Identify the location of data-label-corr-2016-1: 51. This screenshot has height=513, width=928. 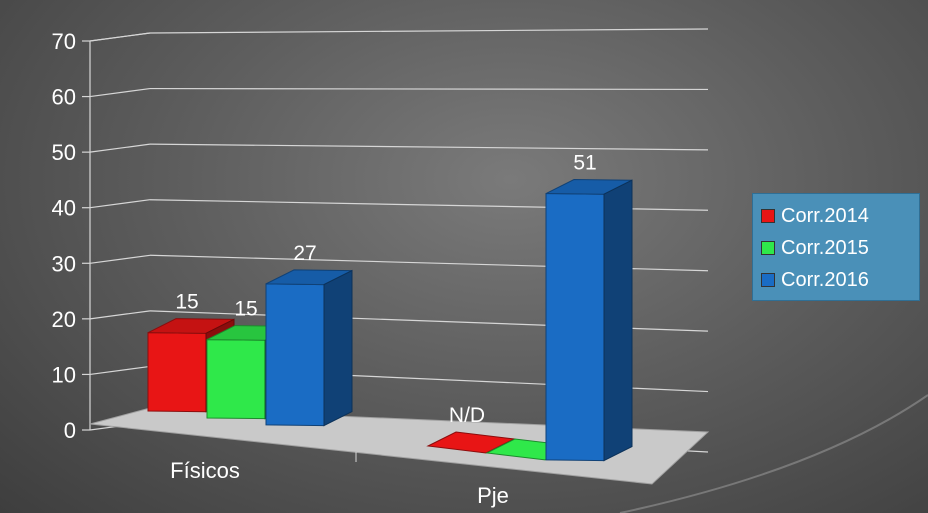
(584, 163).